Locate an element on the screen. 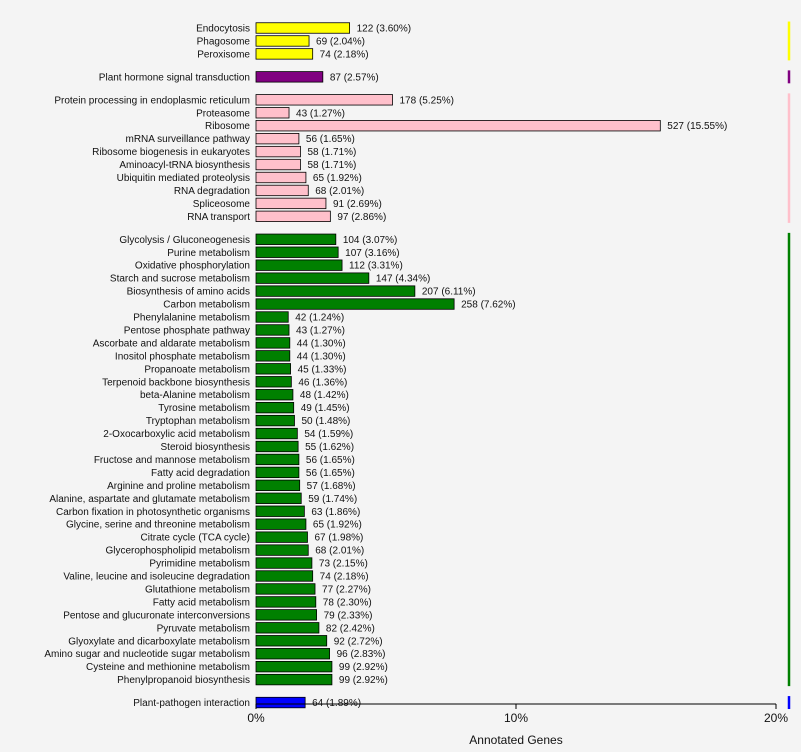  bar-value-label: 67 (1.98%) is located at coordinates (338, 538).